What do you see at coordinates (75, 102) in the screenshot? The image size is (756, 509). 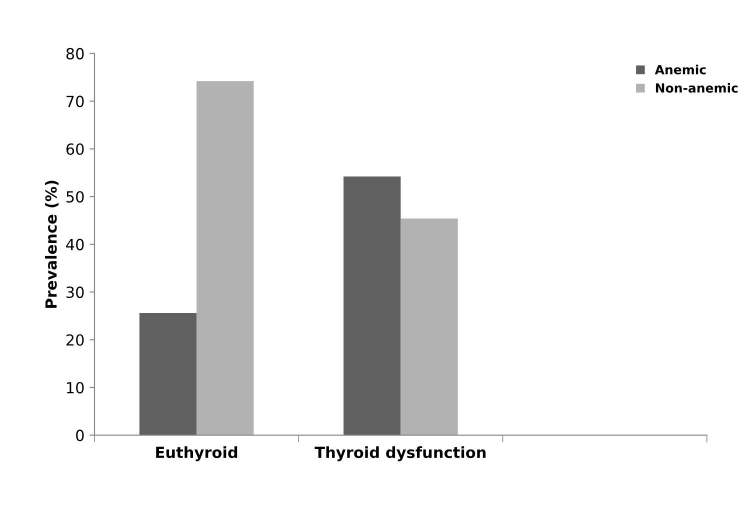 I see `y-tick-label: 70` at bounding box center [75, 102].